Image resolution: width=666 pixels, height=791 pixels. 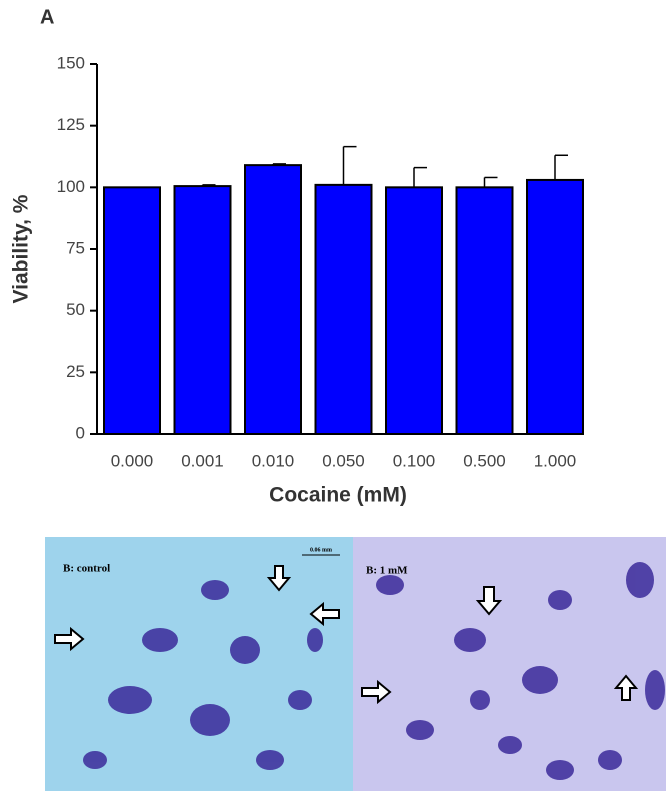 What do you see at coordinates (71, 62) in the screenshot?
I see `y-tick-label: 150` at bounding box center [71, 62].